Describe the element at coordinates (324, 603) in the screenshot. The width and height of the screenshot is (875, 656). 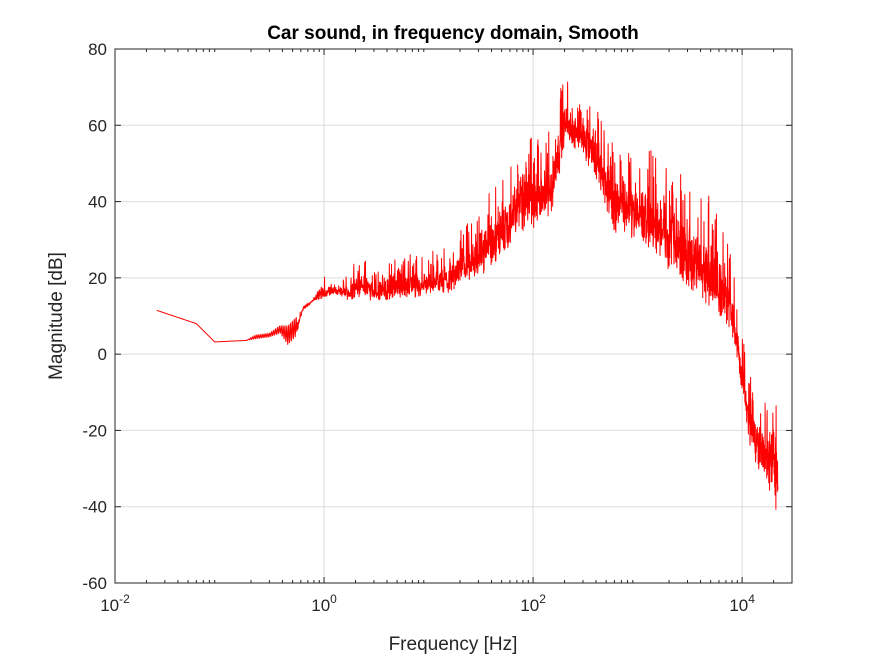
I see `x-tick-label: 10⁰` at that location.